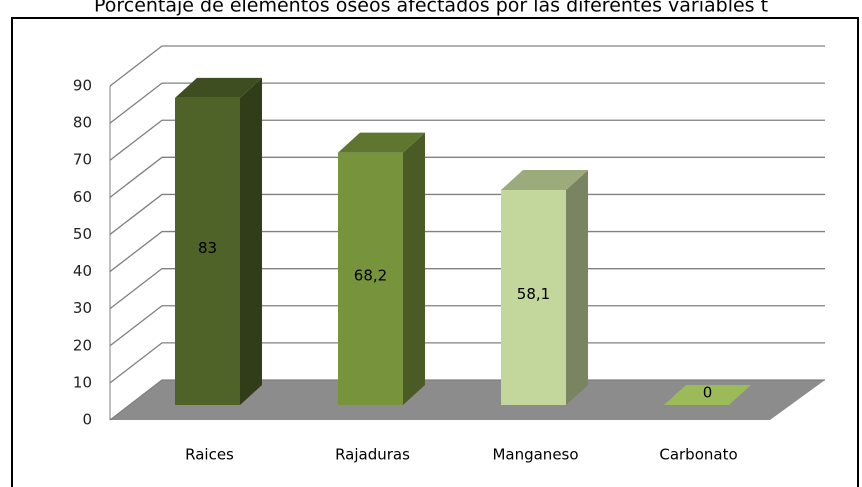 Image resolution: width=862 pixels, height=487 pixels. I want to click on floor, so click(467, 400).